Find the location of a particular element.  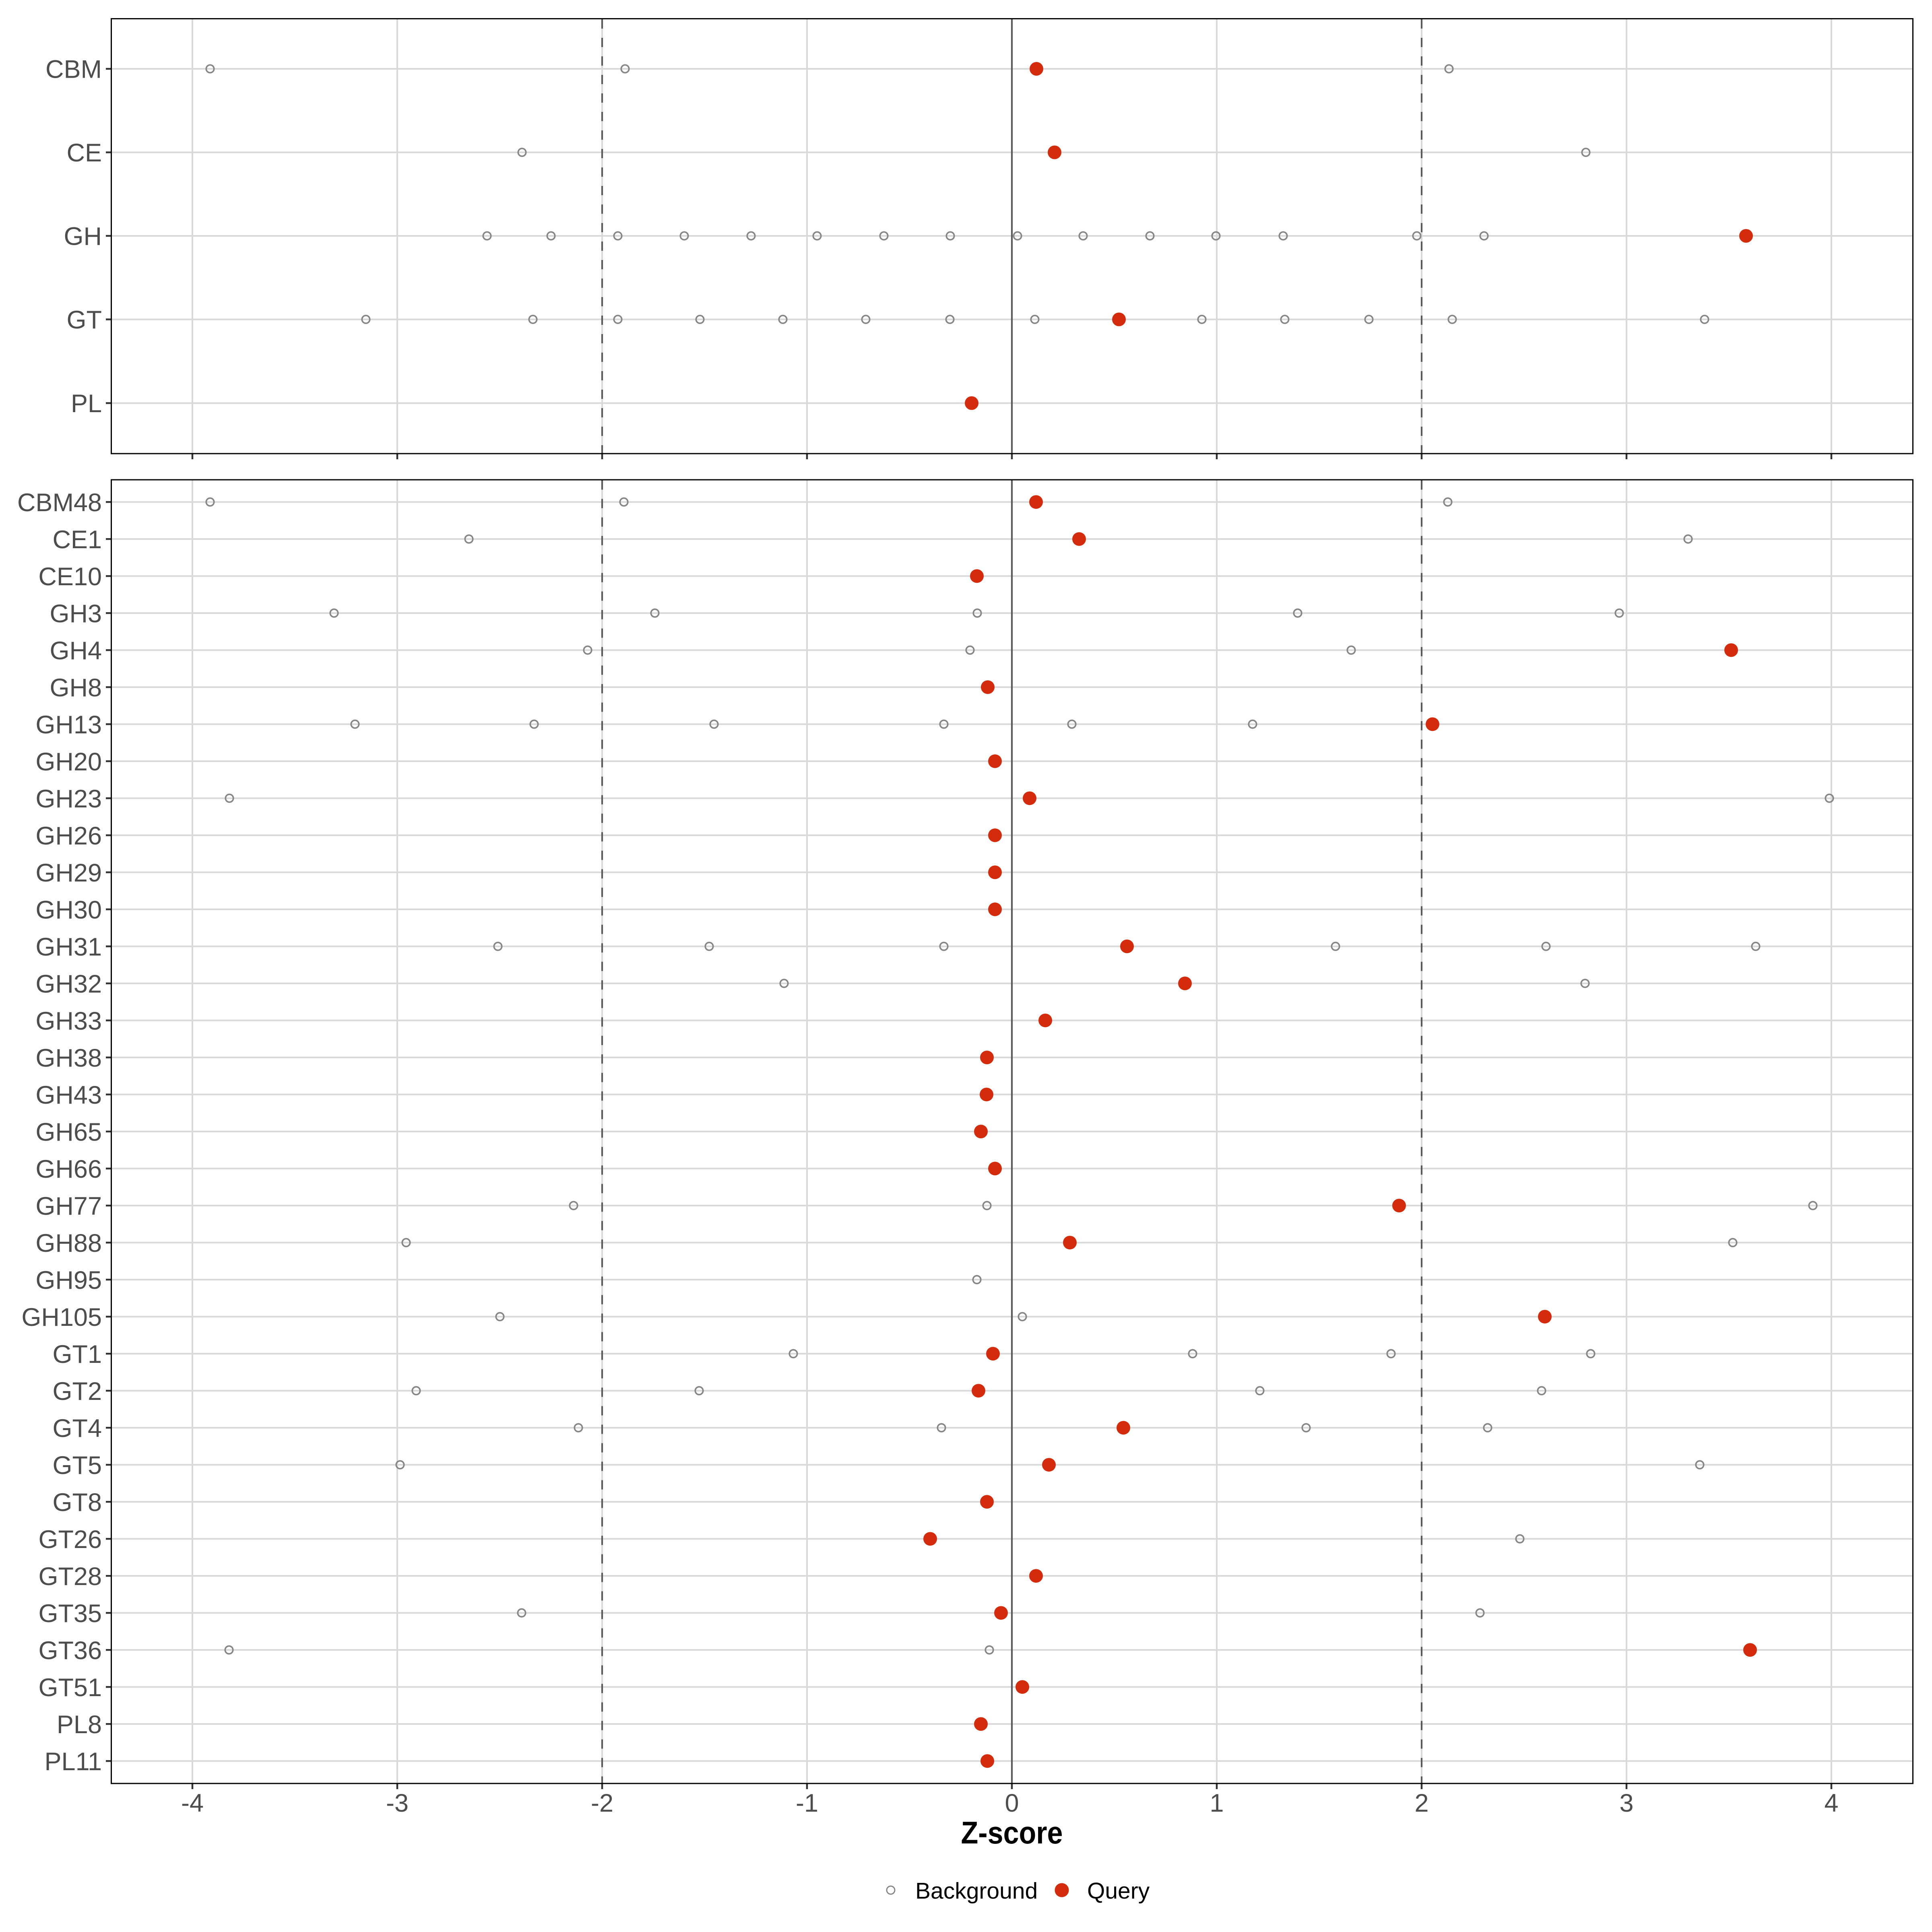

svg-text: GT is located at coordinates (84, 320).